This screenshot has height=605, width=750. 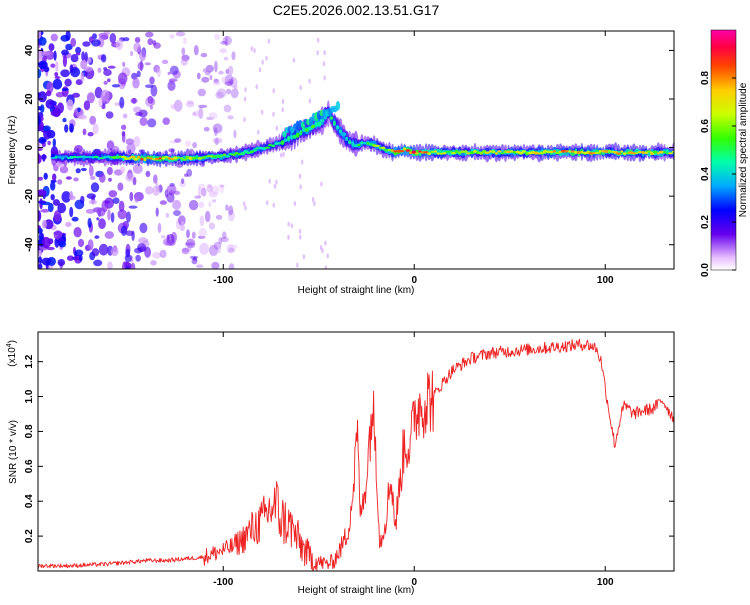 I want to click on y-tick-label: 0.4, so click(x=29, y=501).